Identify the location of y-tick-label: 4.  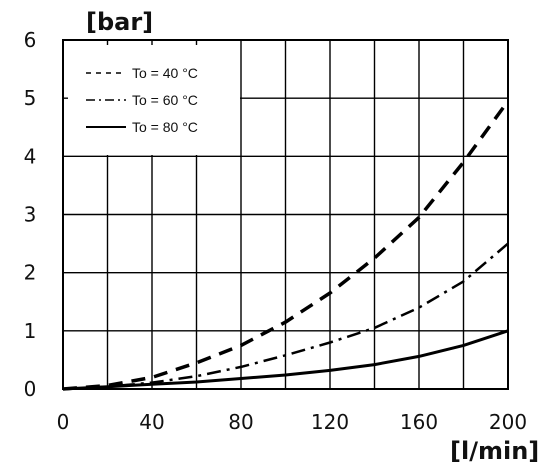
(30, 156).